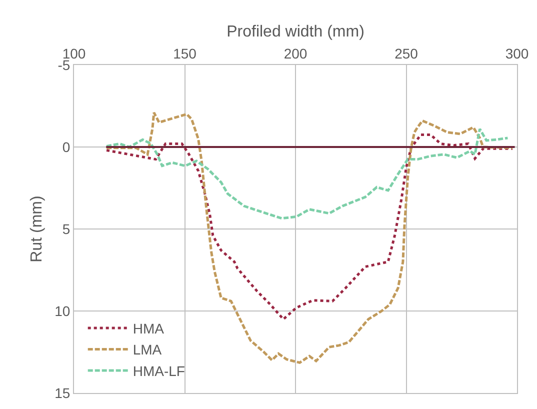 The image size is (537, 409). I want to click on y-tick-label: 0, so click(66, 146).